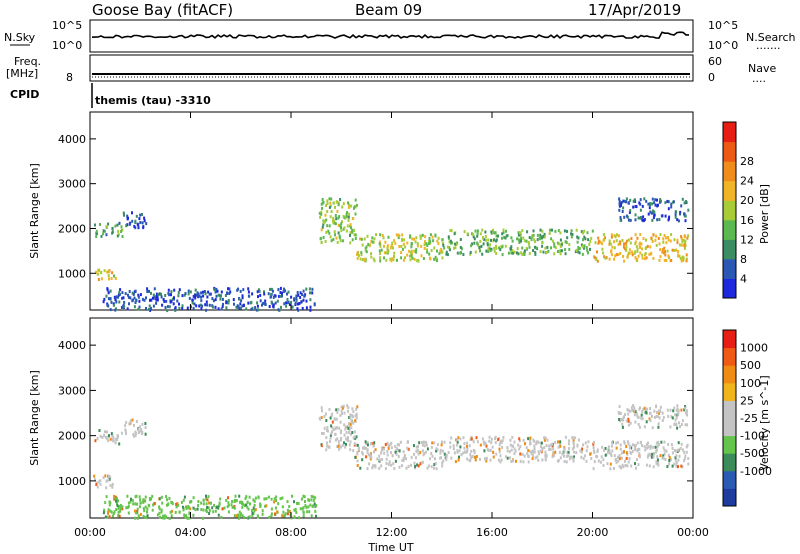 The height and width of the screenshot is (554, 800). What do you see at coordinates (729, 210) in the screenshot?
I see `colorbar-frame` at bounding box center [729, 210].